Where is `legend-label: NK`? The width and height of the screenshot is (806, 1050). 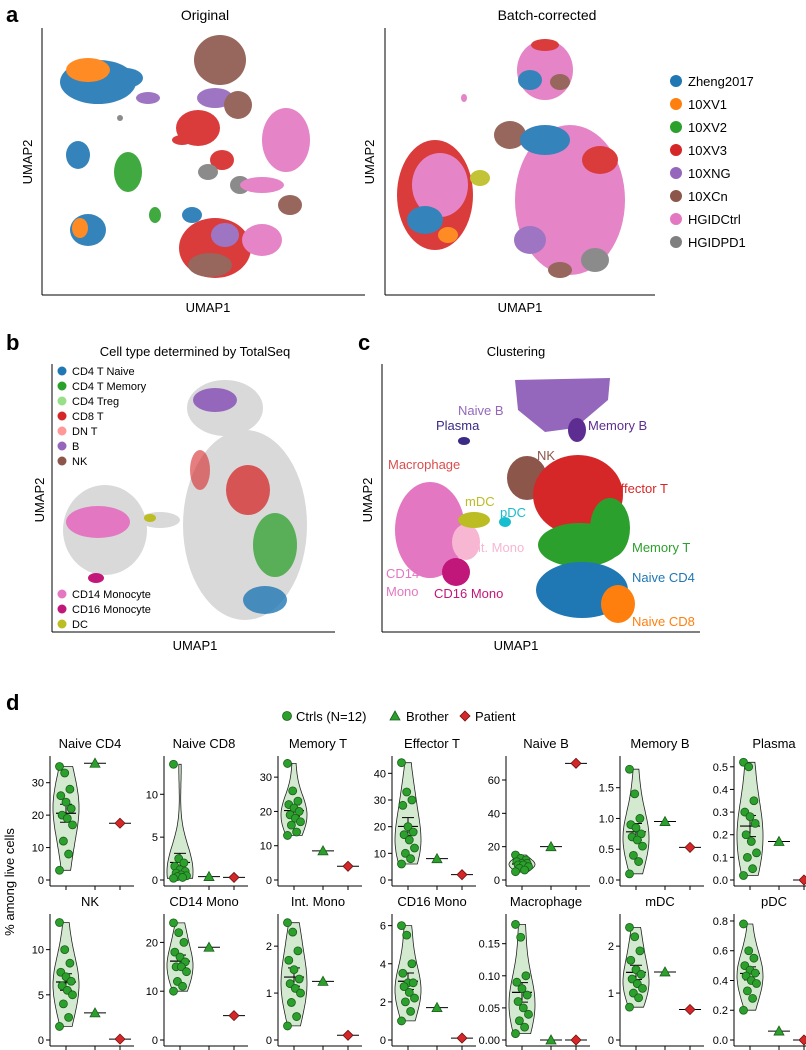
legend-label: NK is located at coordinates (80, 462).